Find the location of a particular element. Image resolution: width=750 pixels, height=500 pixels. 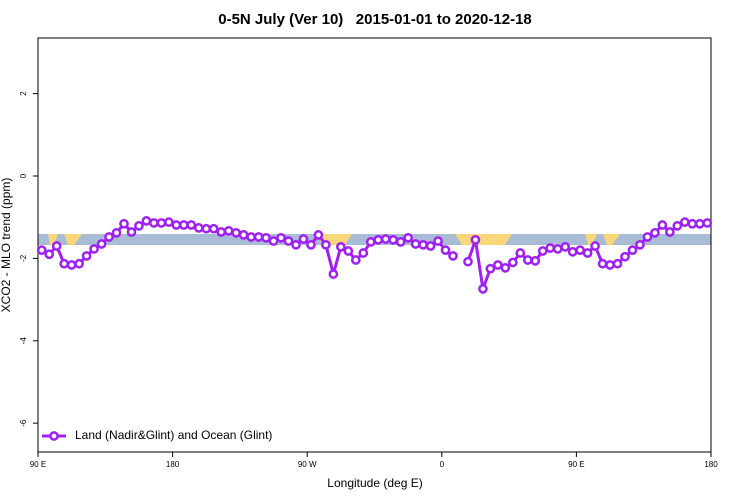

y-axis-label: XCO2 - MLO trend (ppm) is located at coordinates (6, 245).